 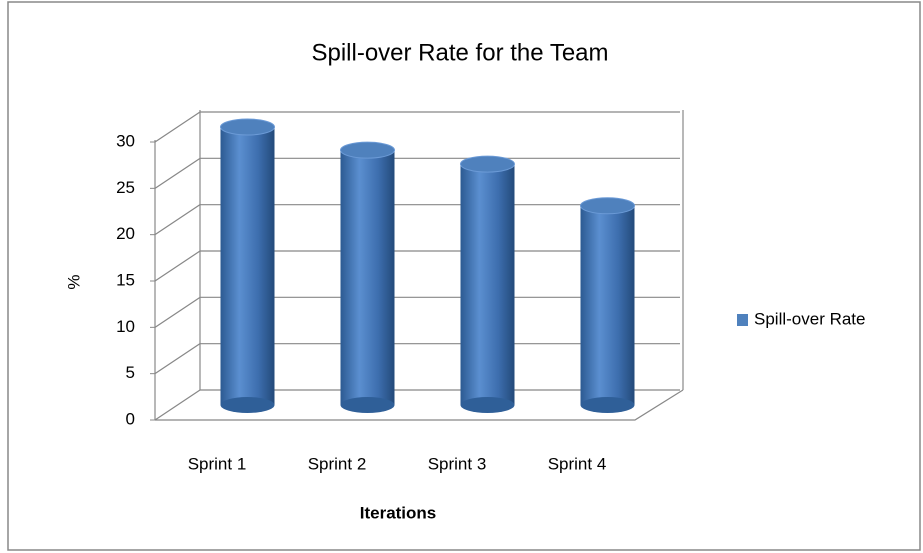 What do you see at coordinates (125, 140) in the screenshot?
I see `y-tick-label: 30` at bounding box center [125, 140].